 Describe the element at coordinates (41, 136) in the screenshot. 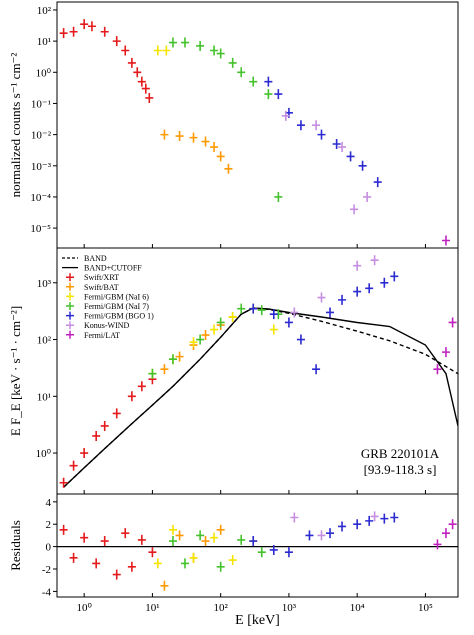

I see `y-tick-label: 10⁻²` at that location.